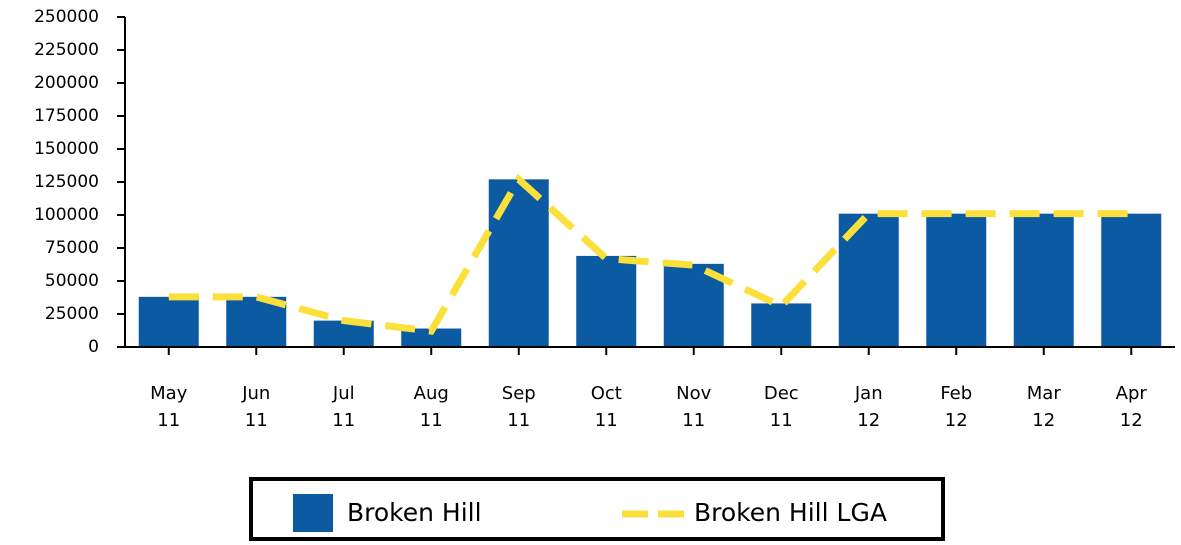 This screenshot has width=1181, height=545. Describe the element at coordinates (956, 407) in the screenshot. I see `x-tick-label: Feb 12` at that location.